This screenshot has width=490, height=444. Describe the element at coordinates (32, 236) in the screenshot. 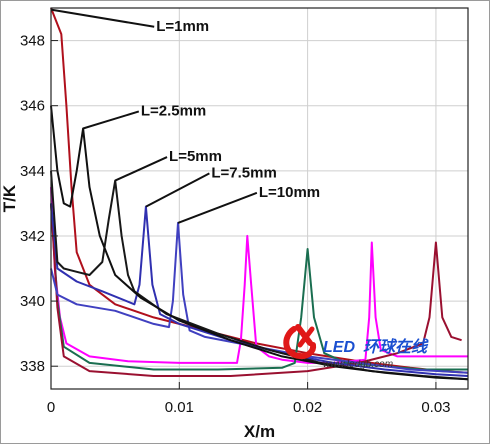

I see `y-tick-label: 342` at that location.